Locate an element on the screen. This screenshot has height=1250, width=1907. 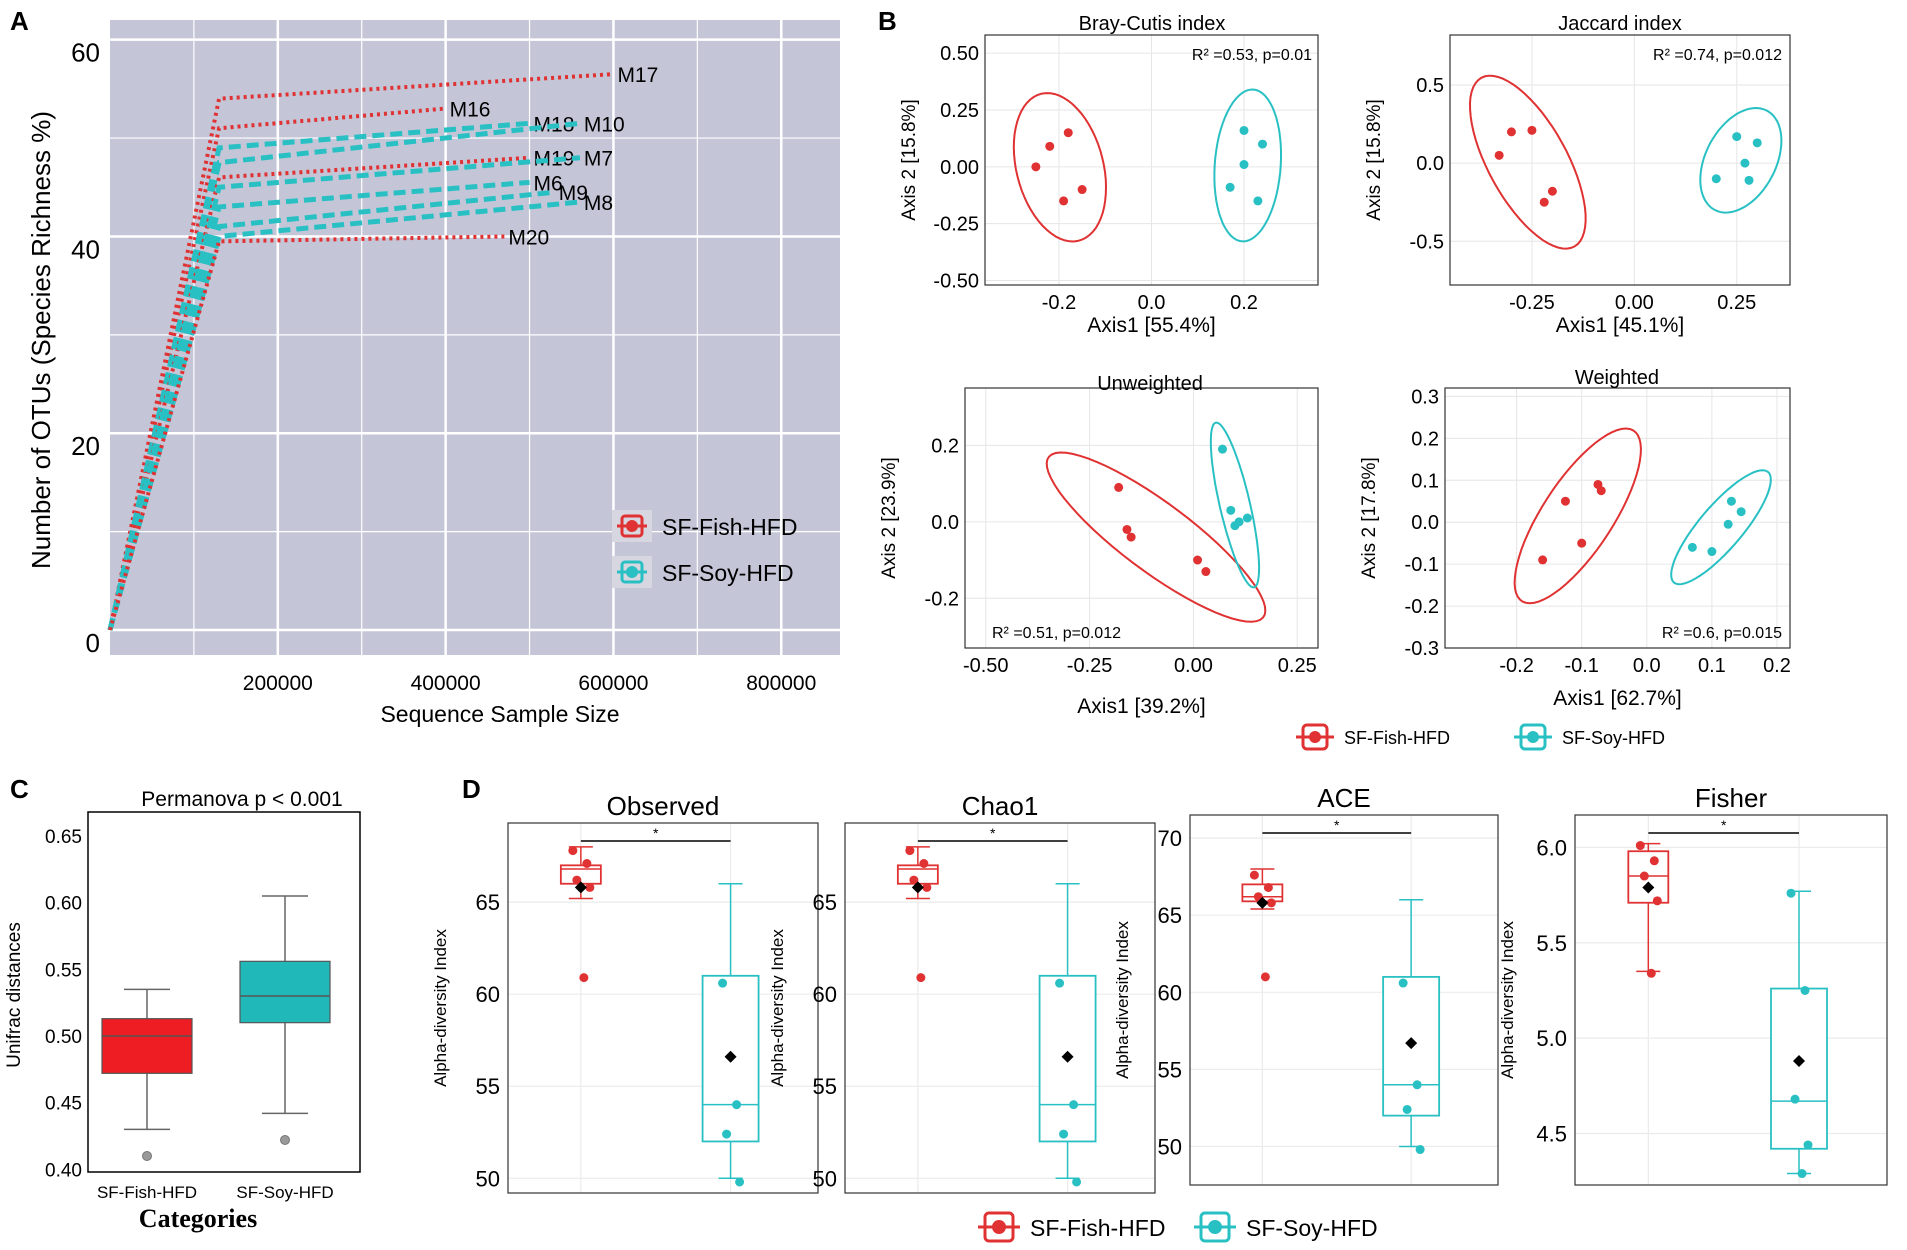
panel-d-plot-chao1: Chao1 Alpha-diversity Index 65 60 55 50 * is located at coordinates (962, 992).